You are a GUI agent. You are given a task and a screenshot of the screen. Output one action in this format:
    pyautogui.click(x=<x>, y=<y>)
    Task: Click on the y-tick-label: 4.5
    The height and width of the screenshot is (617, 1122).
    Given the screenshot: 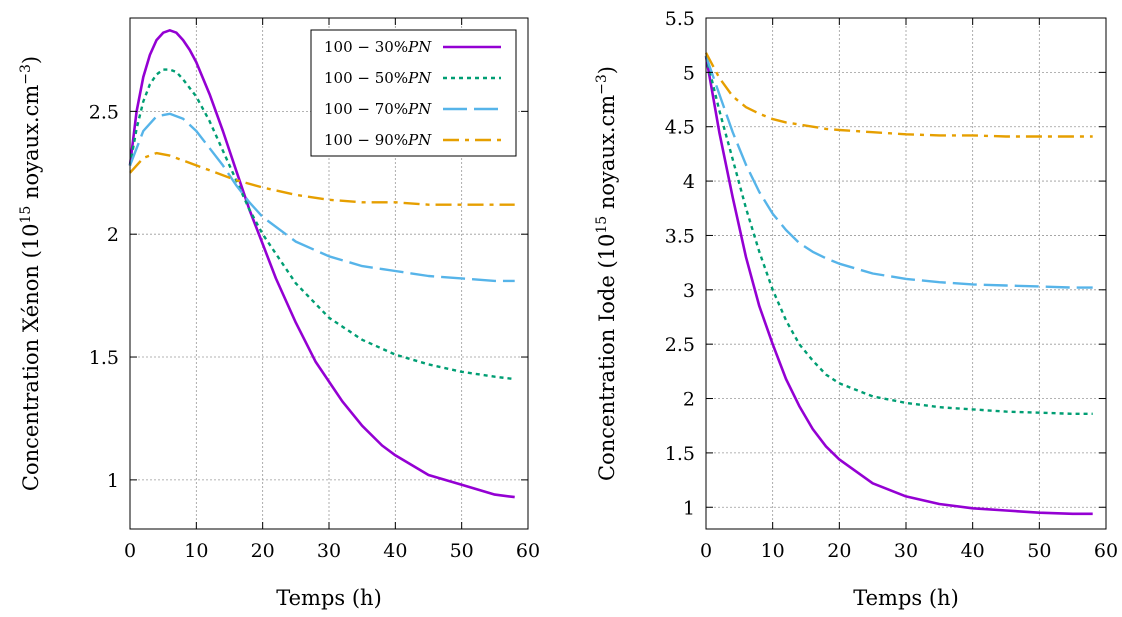 What is the action you would take?
    pyautogui.click(x=680, y=128)
    